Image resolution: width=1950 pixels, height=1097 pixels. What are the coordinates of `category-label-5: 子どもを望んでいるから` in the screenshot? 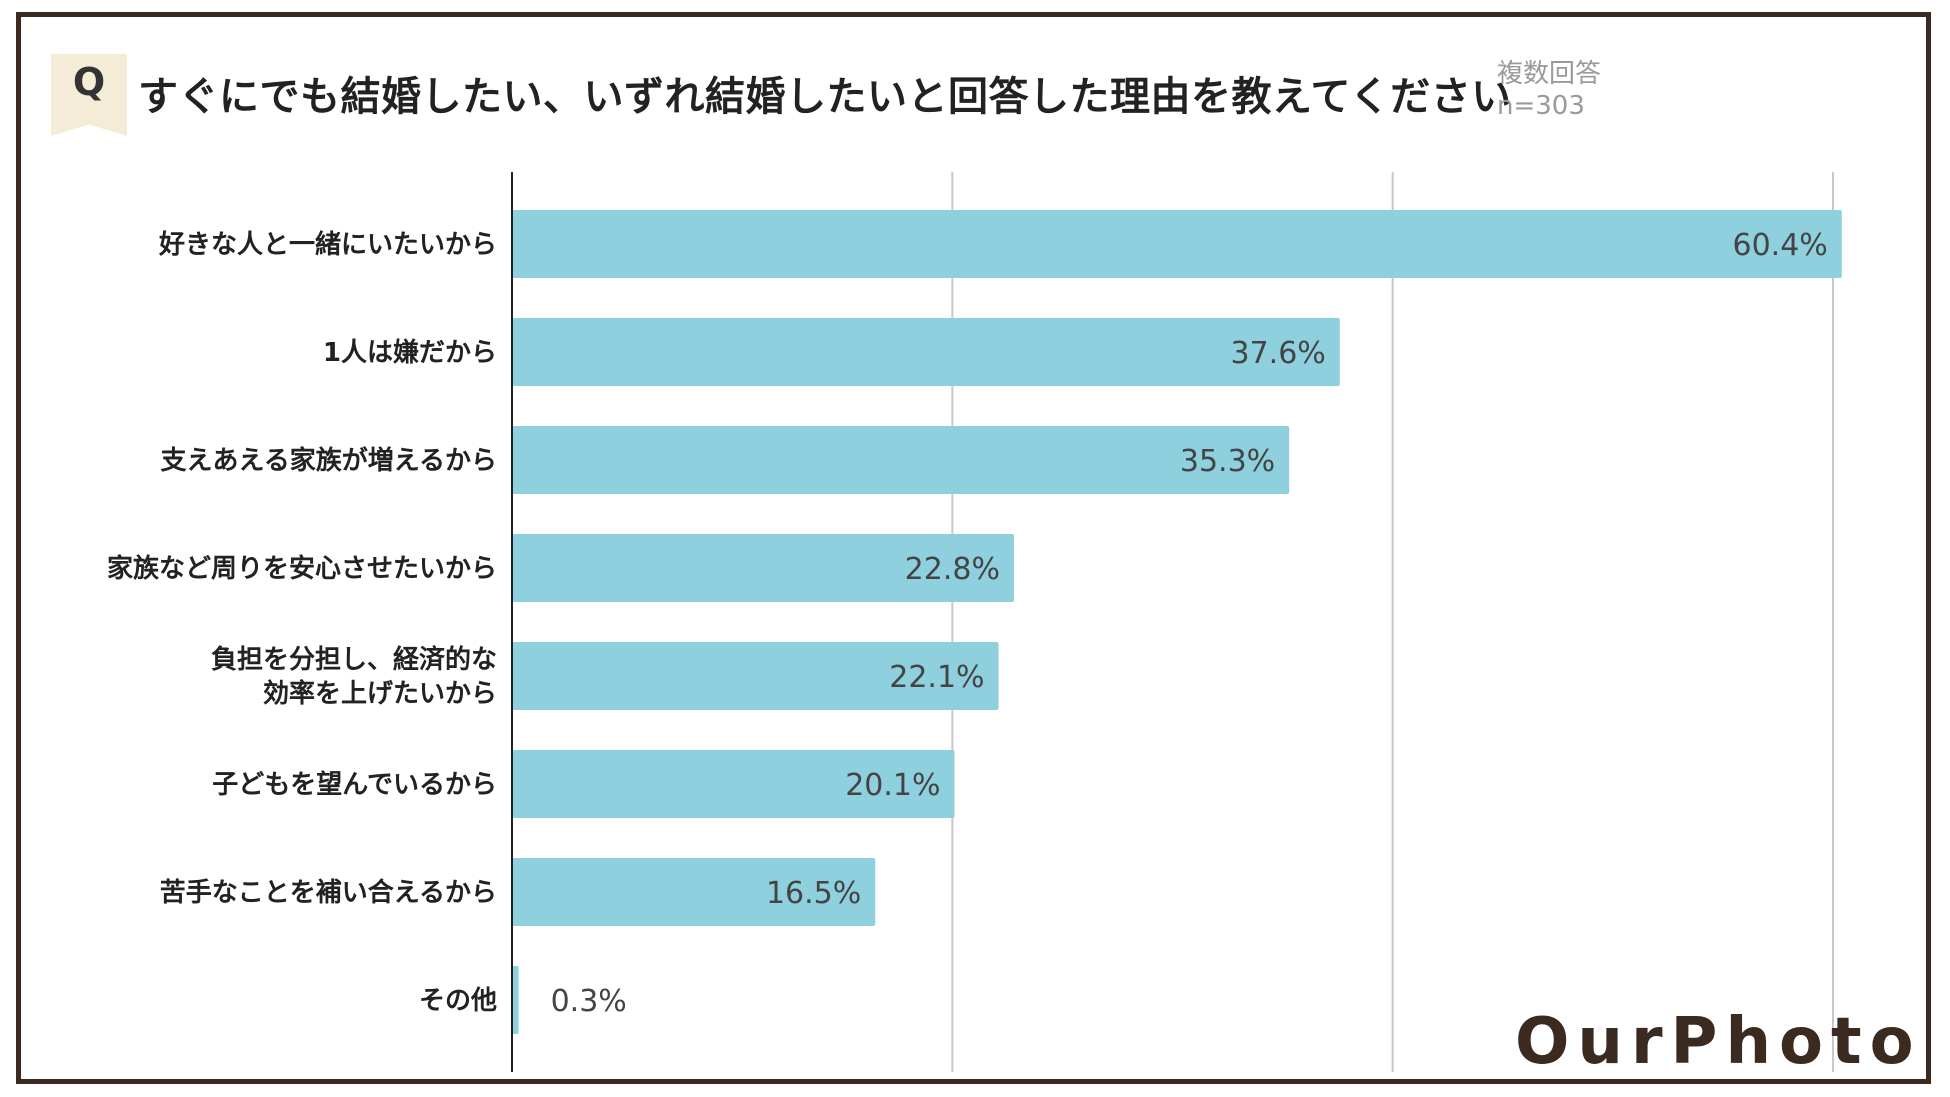 It's located at (354, 785).